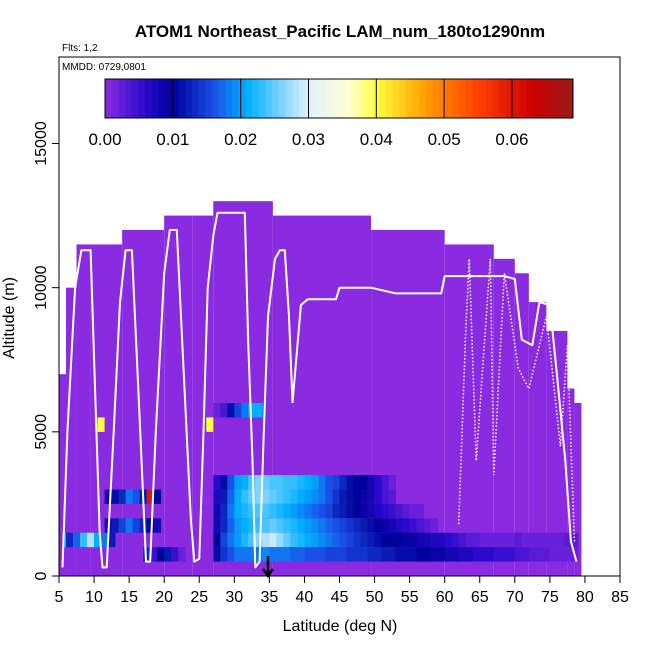  I want to click on colorbar-tick-label-6: 0.06, so click(511, 139).